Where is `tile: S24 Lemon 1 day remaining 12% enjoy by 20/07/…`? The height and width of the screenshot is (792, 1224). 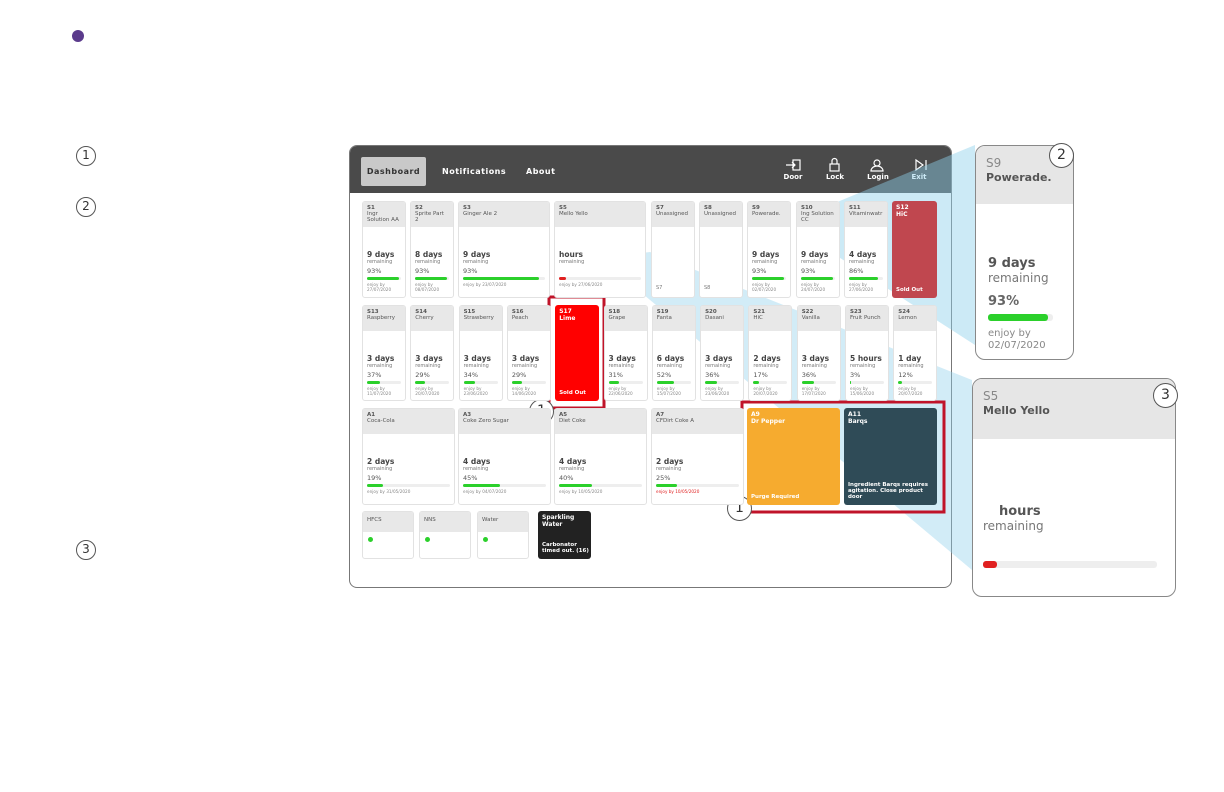
tile: S24 Lemon 1 day remaining 12% enjoy by 20/07/… is located at coordinates (915, 353).